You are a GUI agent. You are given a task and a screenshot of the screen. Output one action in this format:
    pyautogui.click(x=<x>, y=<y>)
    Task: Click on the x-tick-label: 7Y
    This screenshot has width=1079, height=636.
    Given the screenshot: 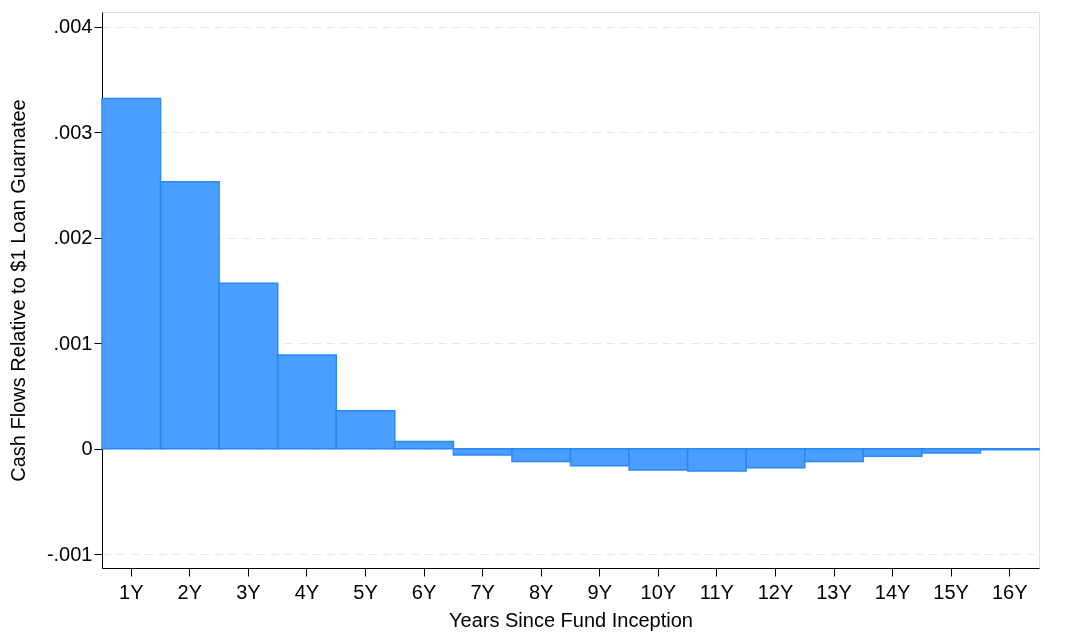 What is the action you would take?
    pyautogui.click(x=482, y=591)
    